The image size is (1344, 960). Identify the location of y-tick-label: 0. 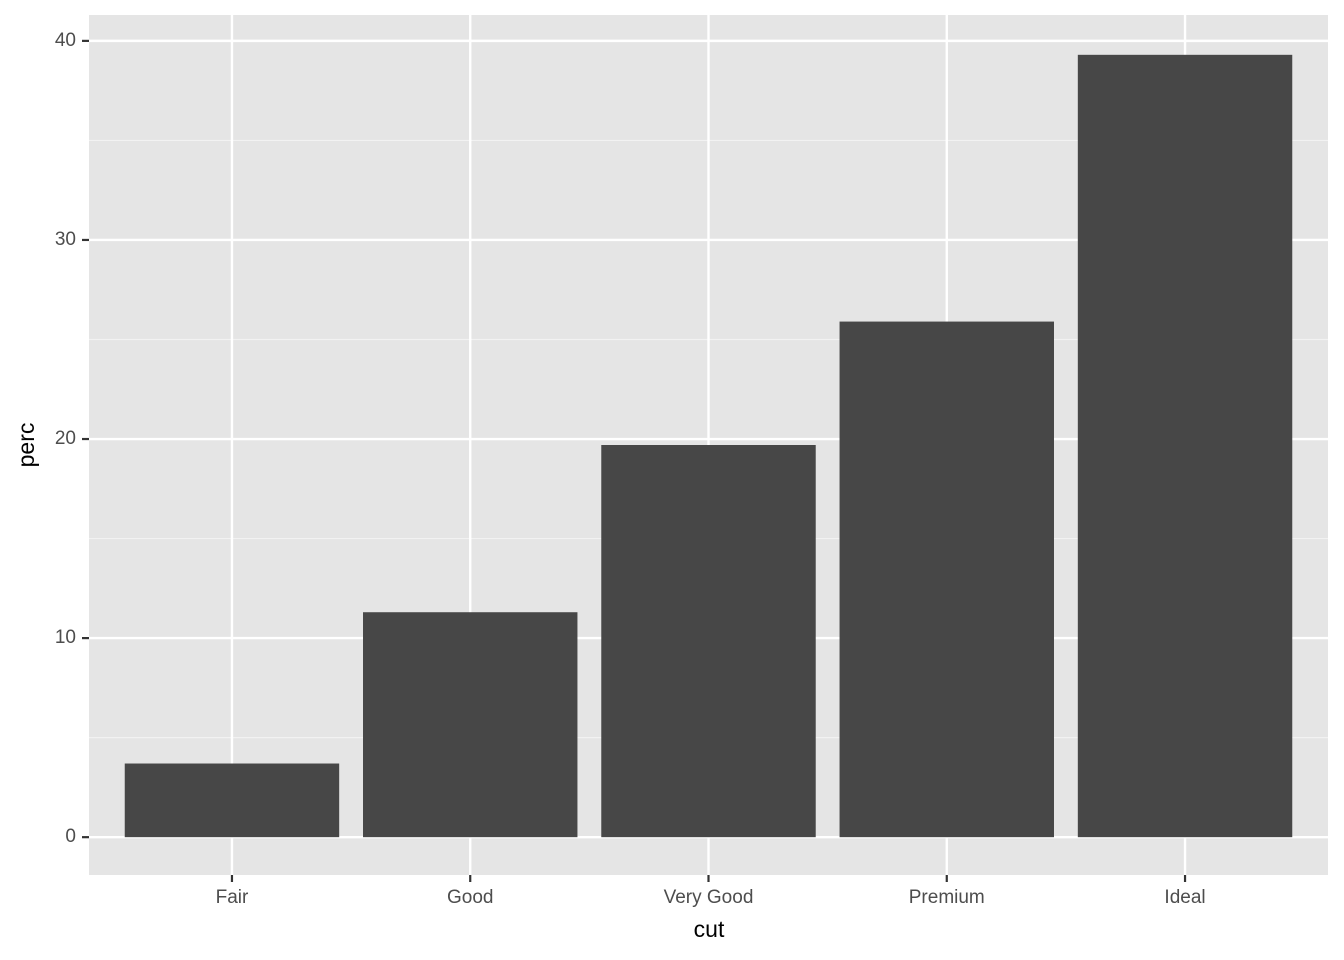
(70, 836).